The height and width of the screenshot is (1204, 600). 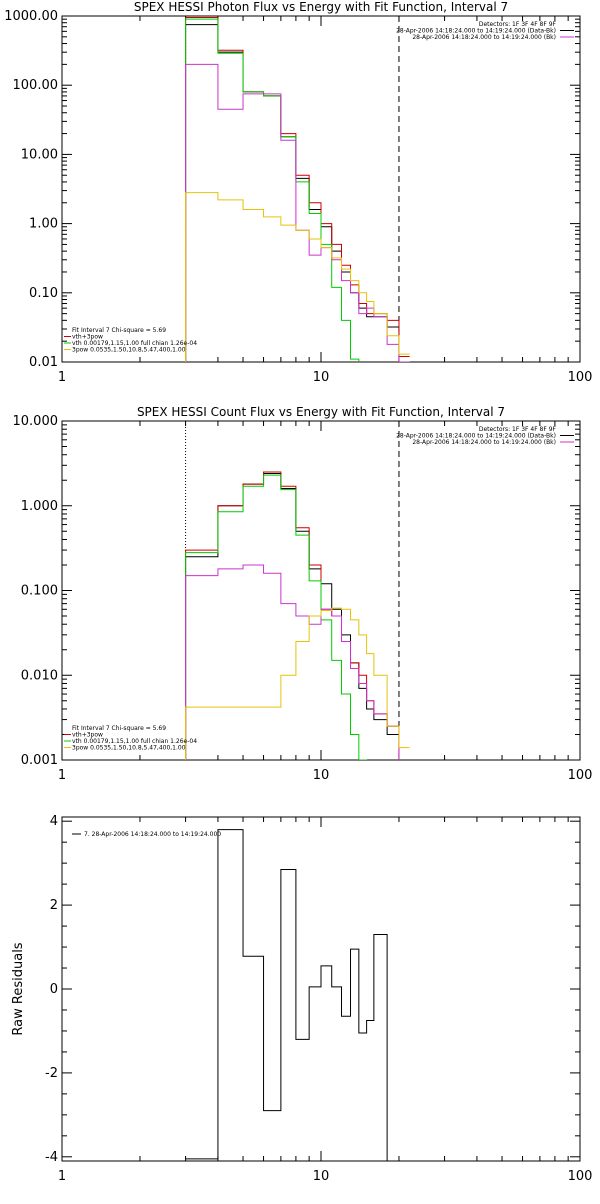 I want to click on y-tick-label: -4, so click(x=51, y=1157).